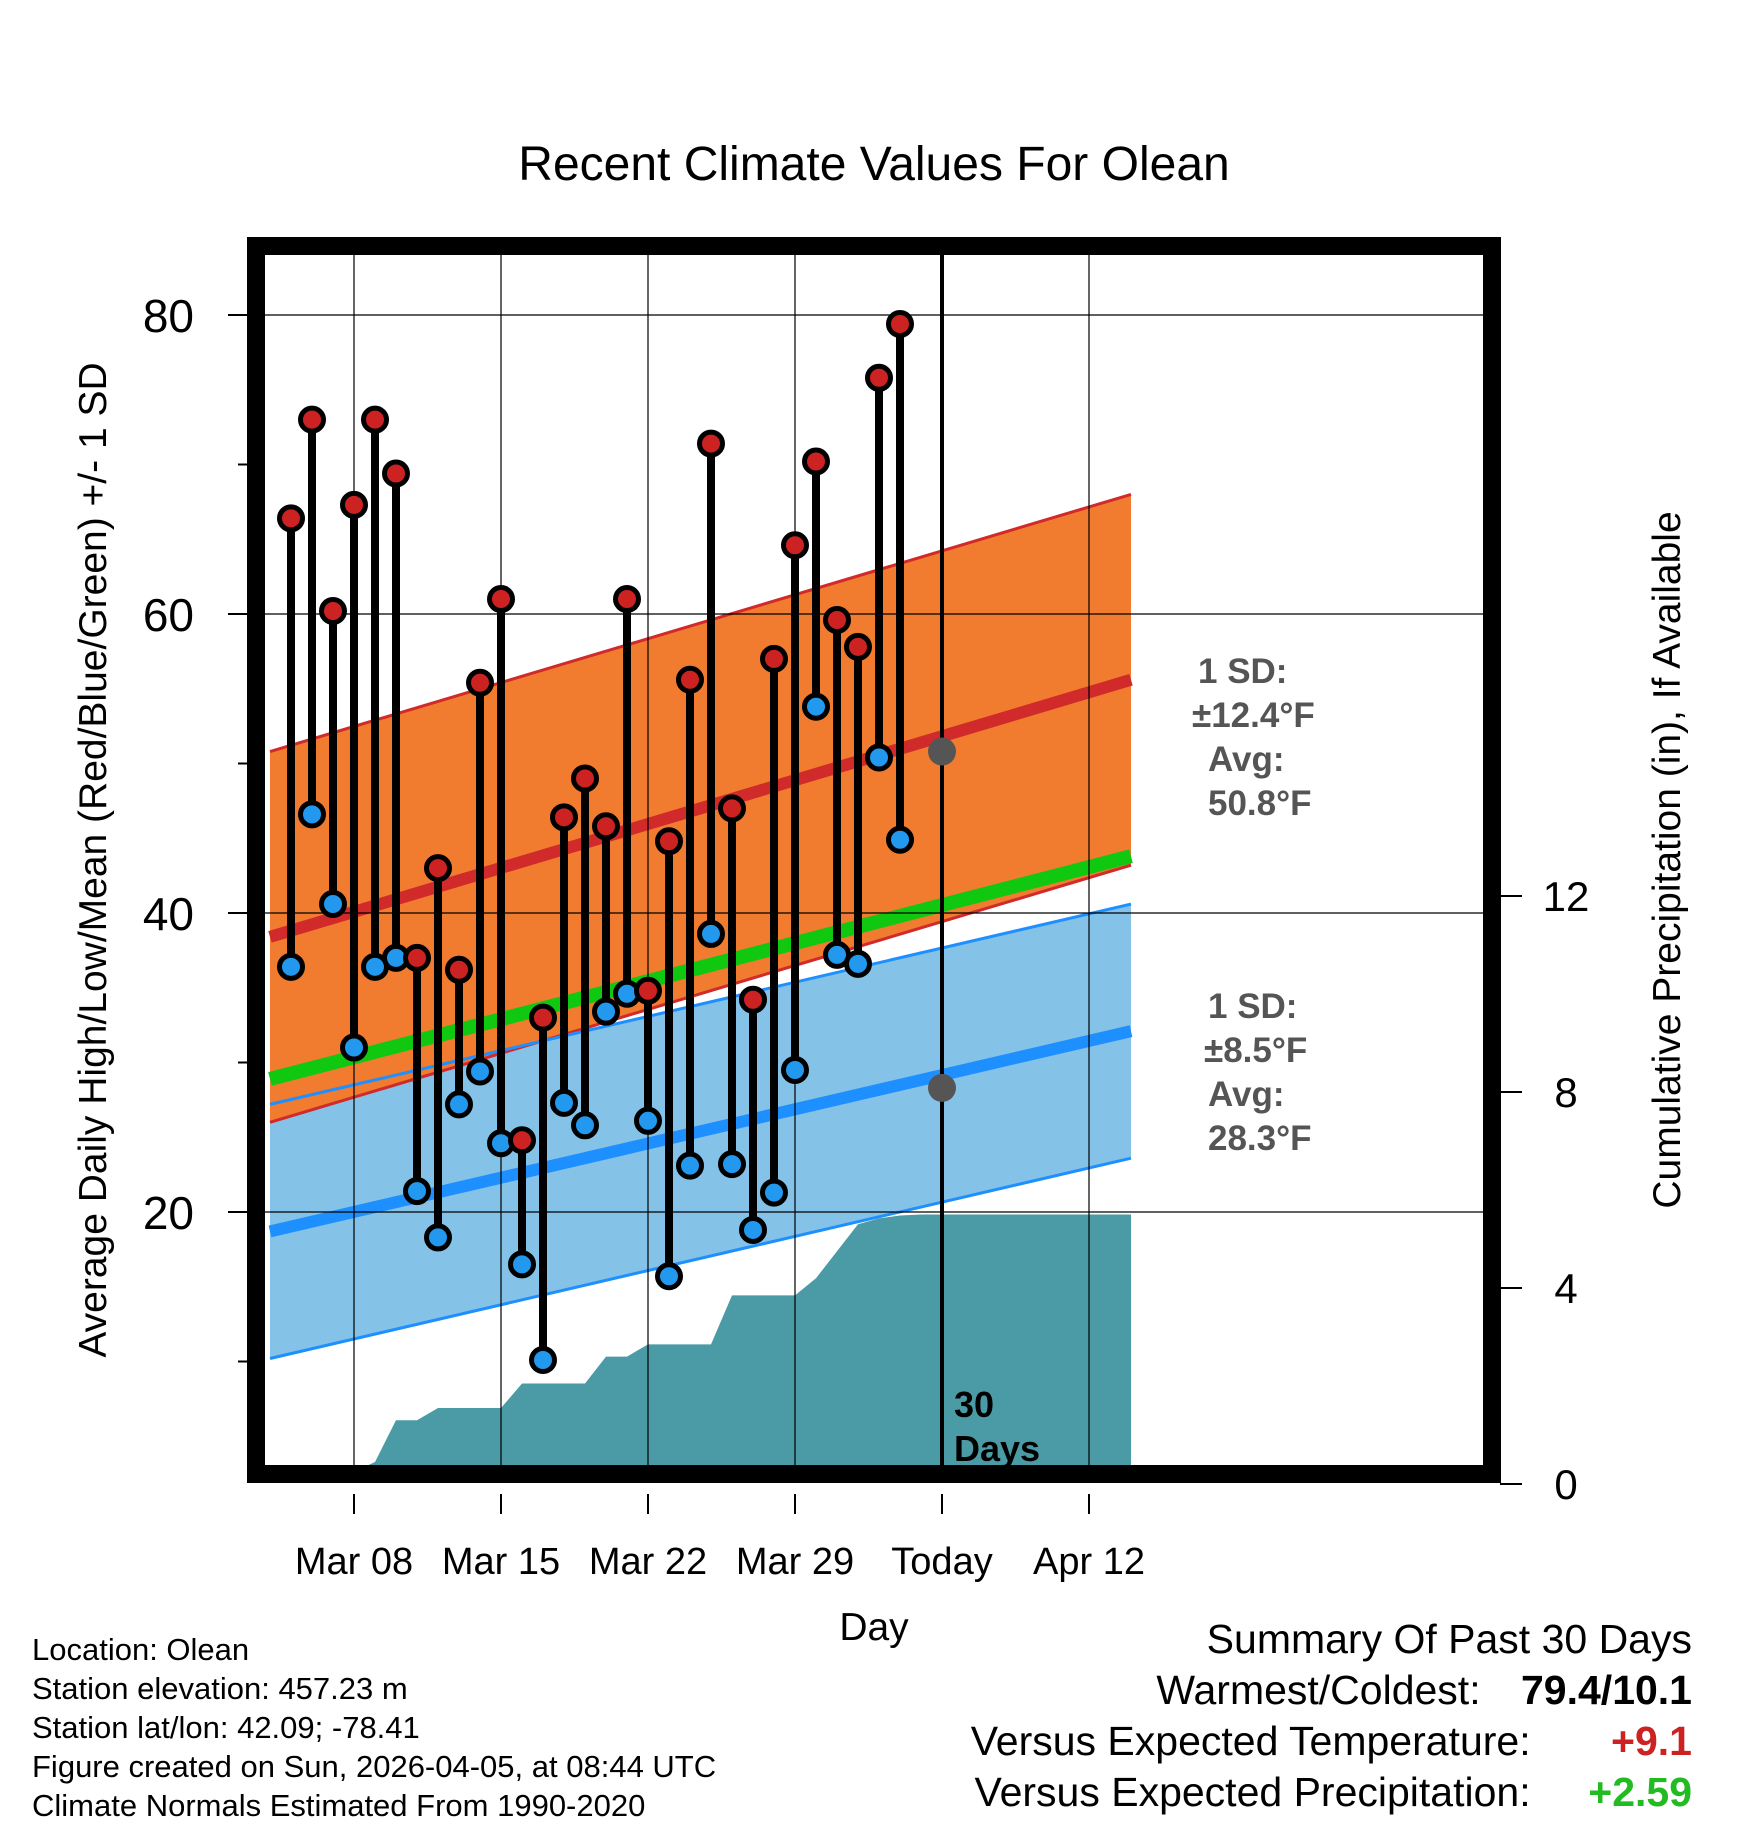 Image resolution: width=1748 pixels, height=1828 pixels. Describe the element at coordinates (874, 1627) in the screenshot. I see `x-axis-label: Day` at that location.